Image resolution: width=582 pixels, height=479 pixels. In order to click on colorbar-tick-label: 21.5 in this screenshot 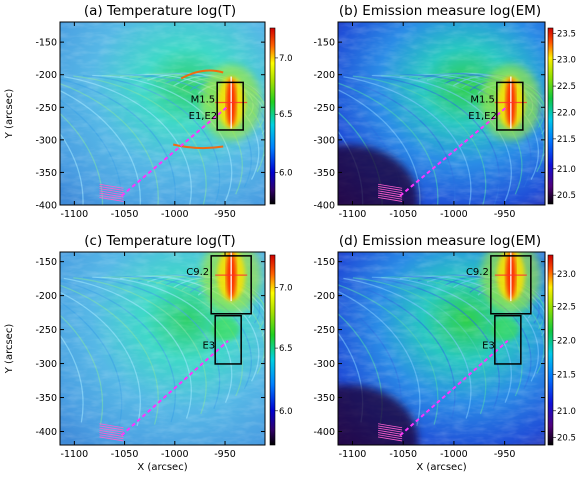, I will do `click(566, 140)`.